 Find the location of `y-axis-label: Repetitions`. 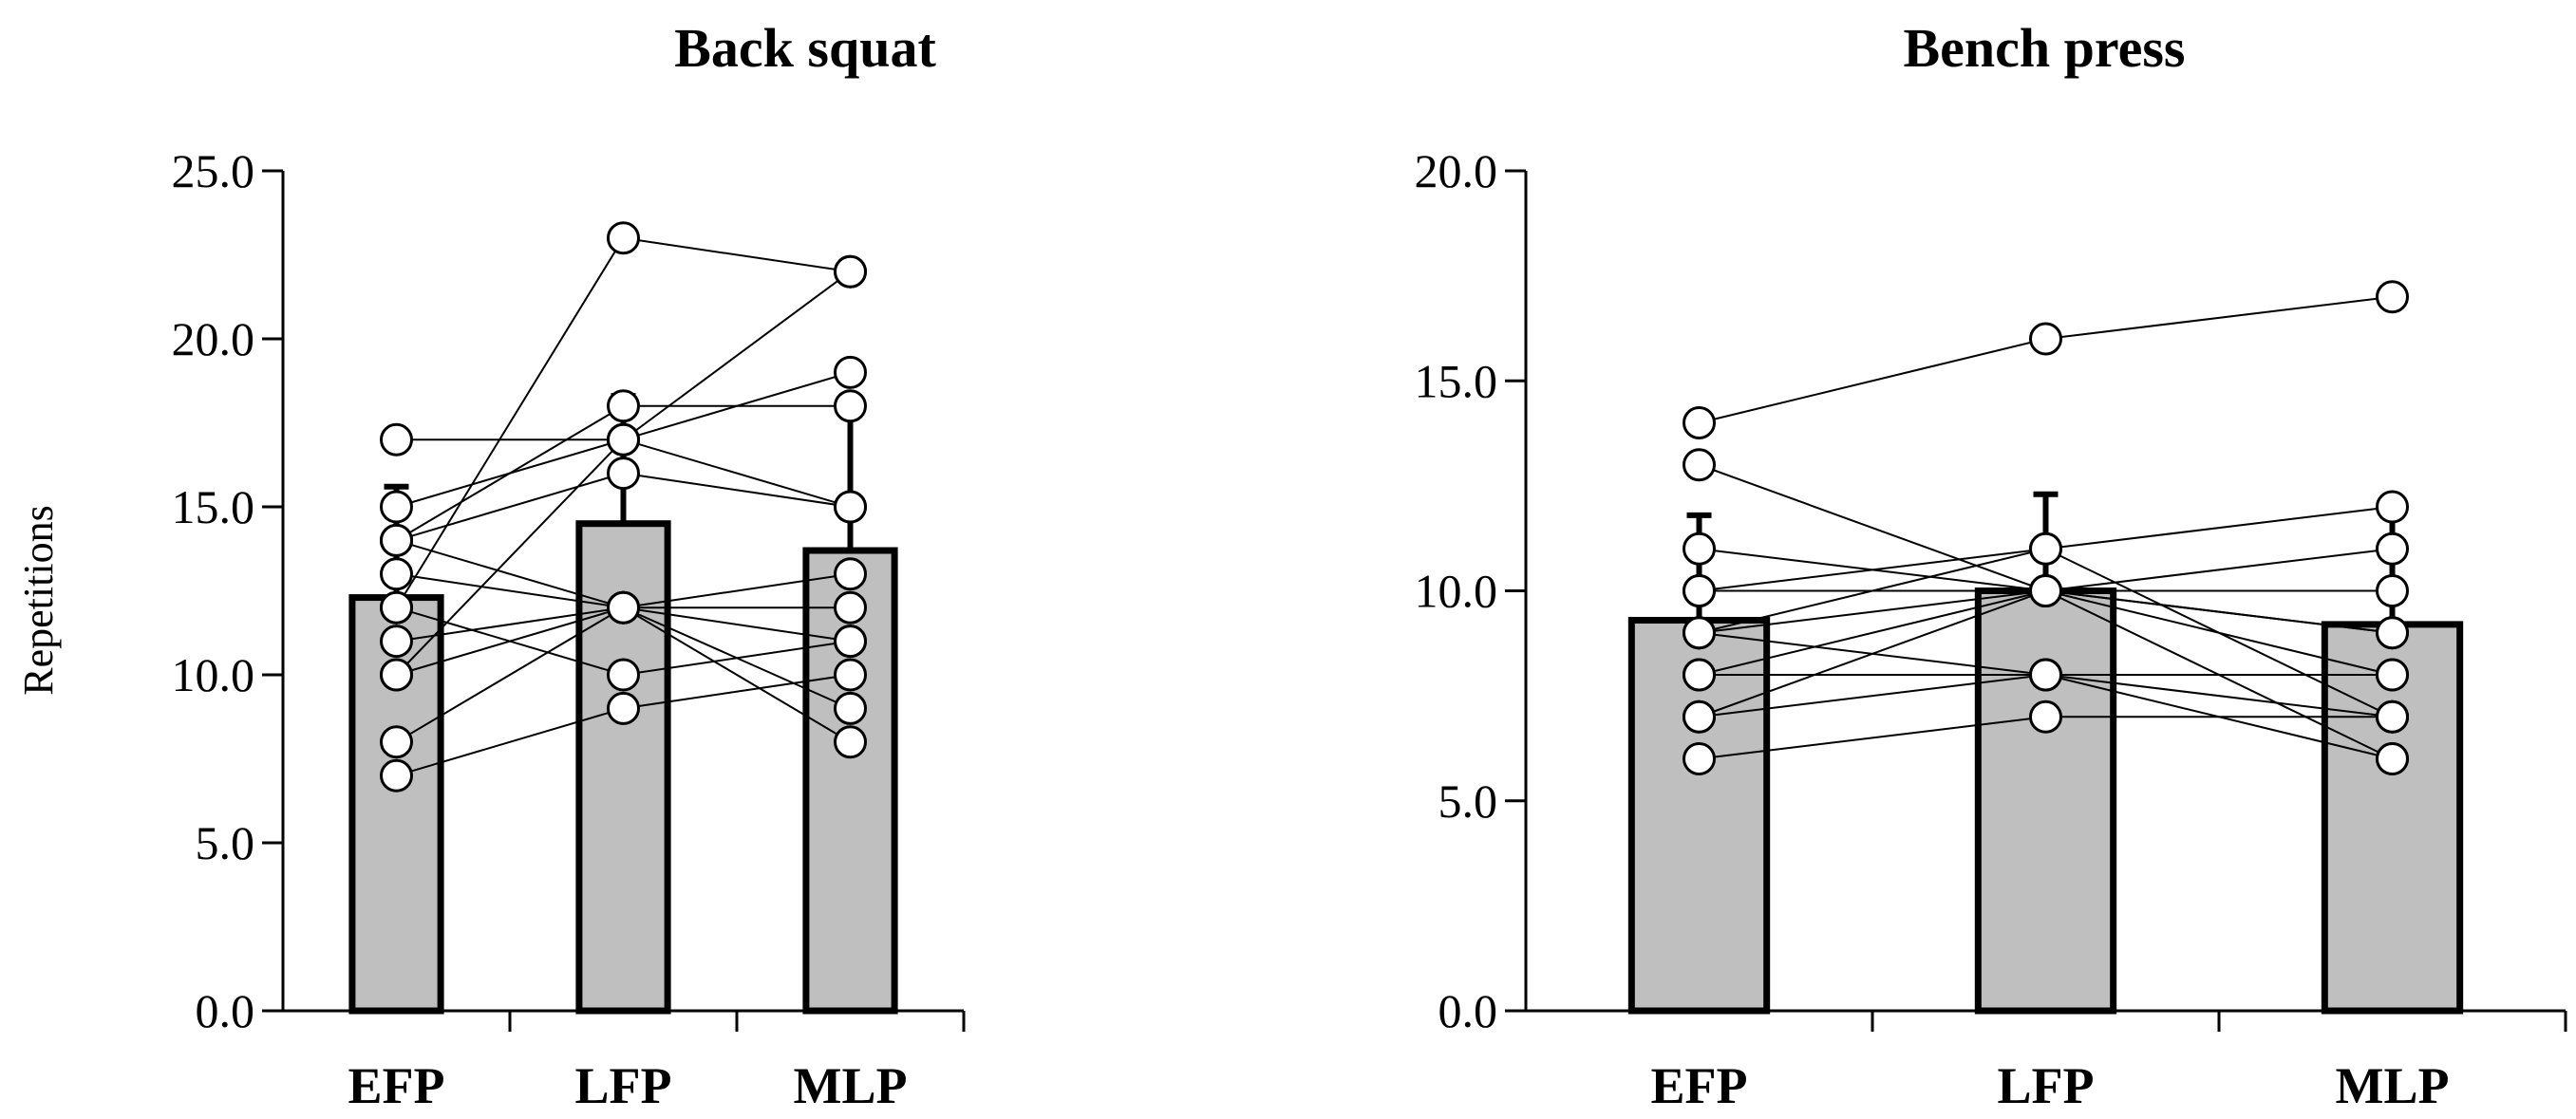

y-axis-label: Repetitions is located at coordinates (38, 600).